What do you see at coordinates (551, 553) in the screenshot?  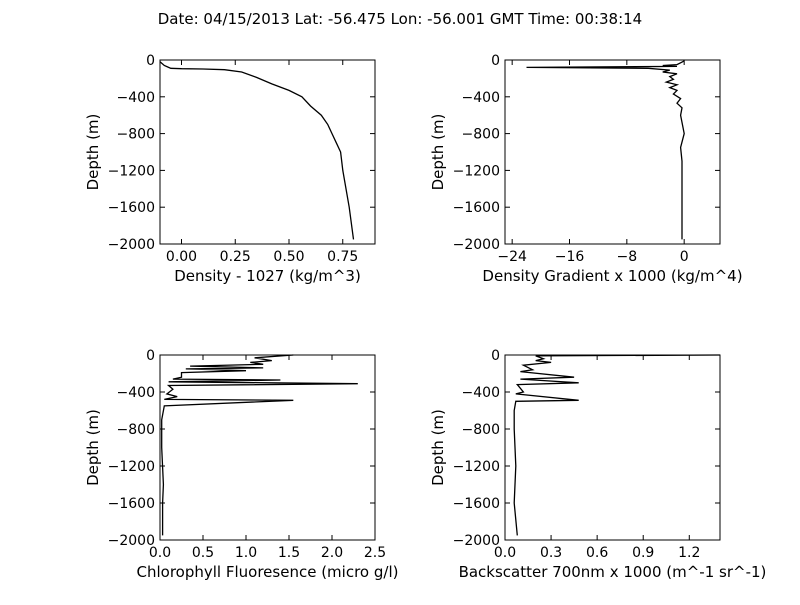 I see `x-tick-label: 0.3` at bounding box center [551, 553].